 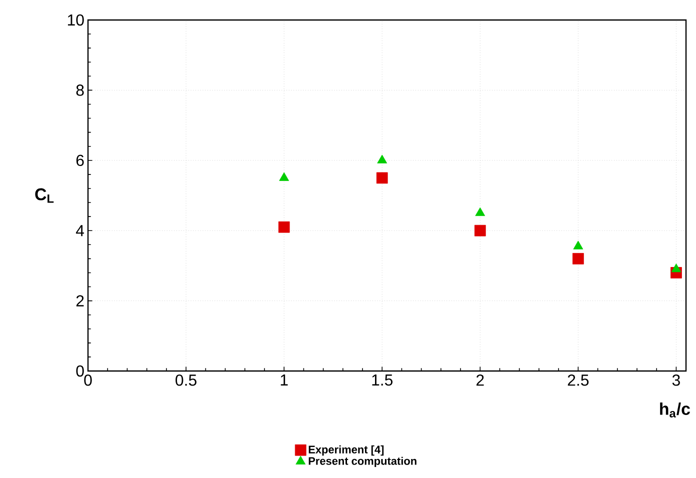 What do you see at coordinates (346, 450) in the screenshot?
I see `legend-label: Experiment [4]` at bounding box center [346, 450].